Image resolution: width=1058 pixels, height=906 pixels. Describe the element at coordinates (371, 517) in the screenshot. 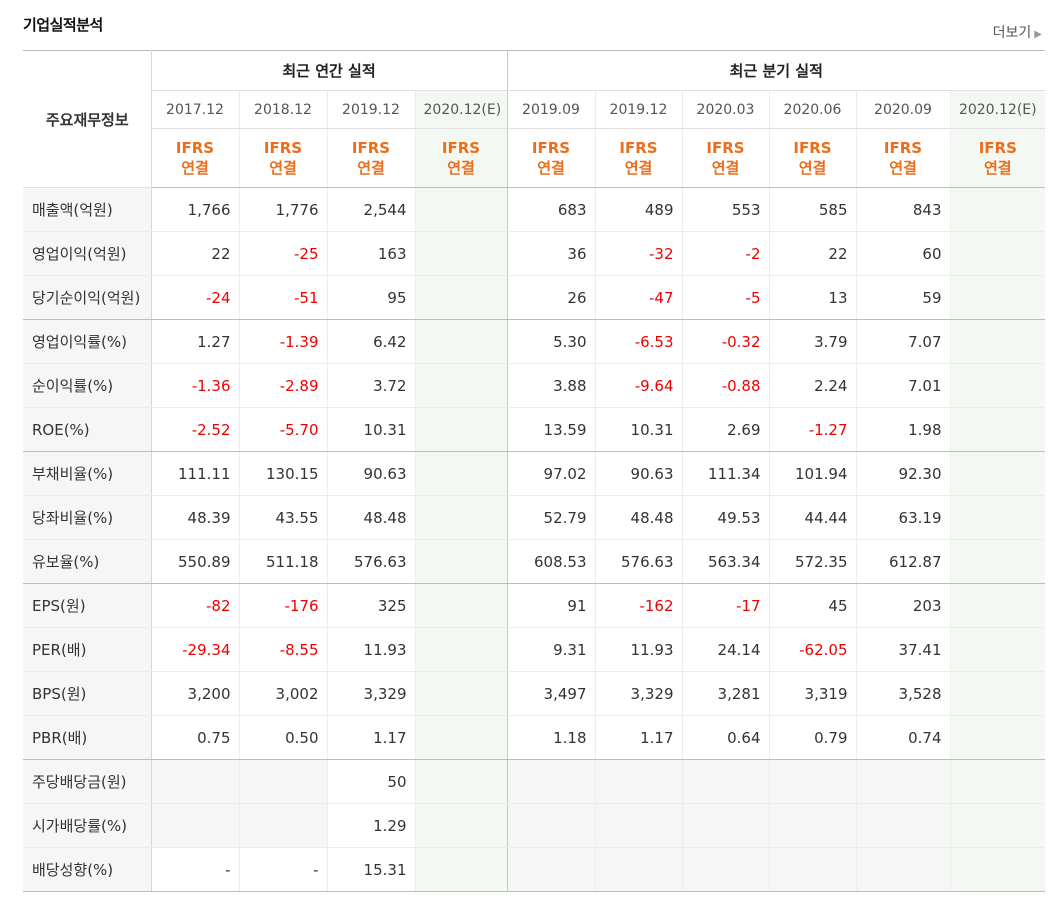

I see `table-cell: 48.48` at that location.